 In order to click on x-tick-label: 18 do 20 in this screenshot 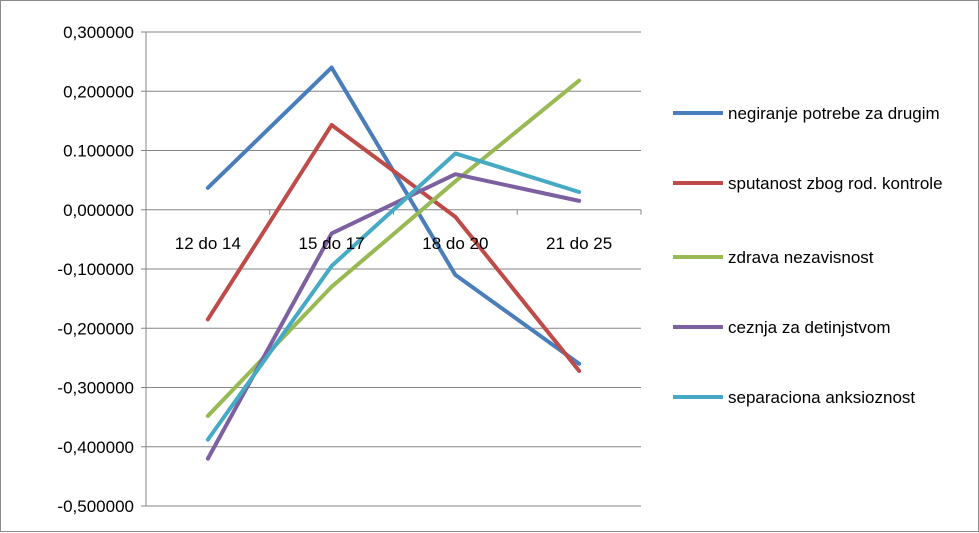, I will do `click(455, 243)`.